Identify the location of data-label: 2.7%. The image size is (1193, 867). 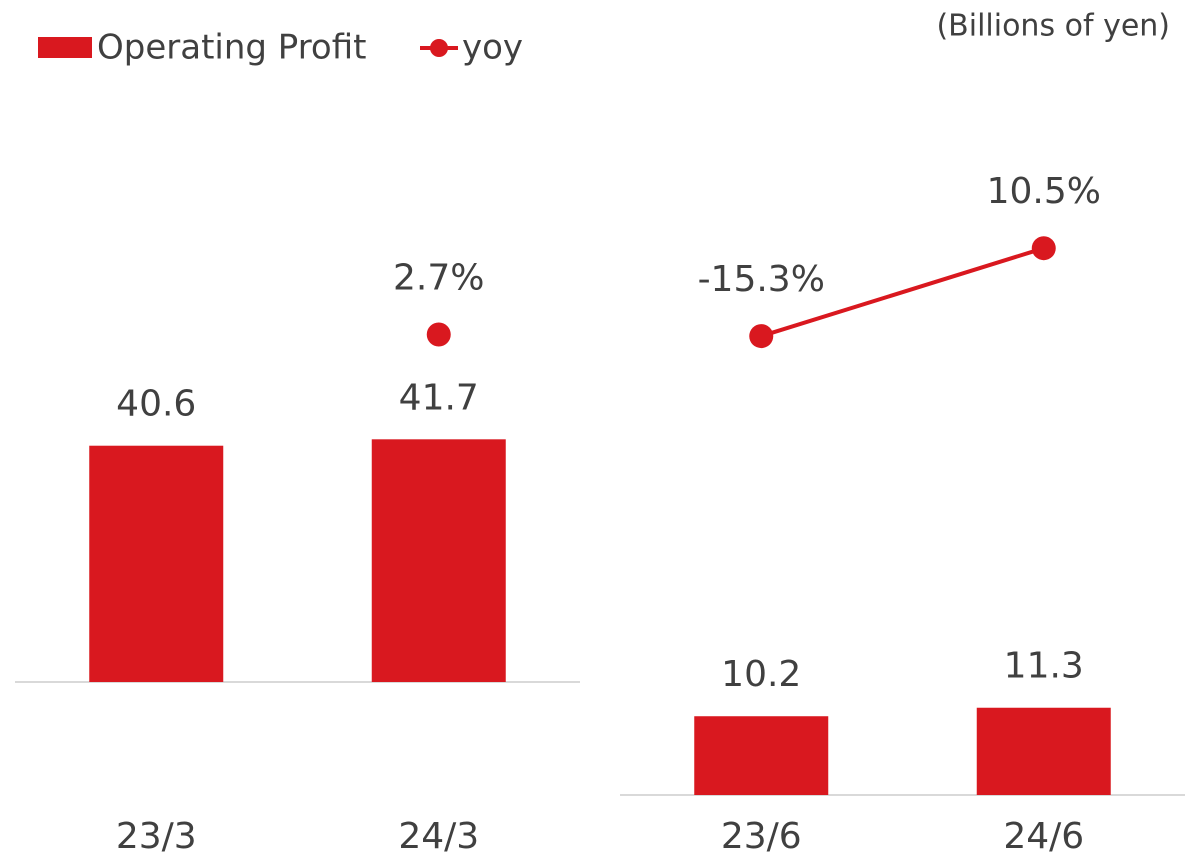
(438, 277).